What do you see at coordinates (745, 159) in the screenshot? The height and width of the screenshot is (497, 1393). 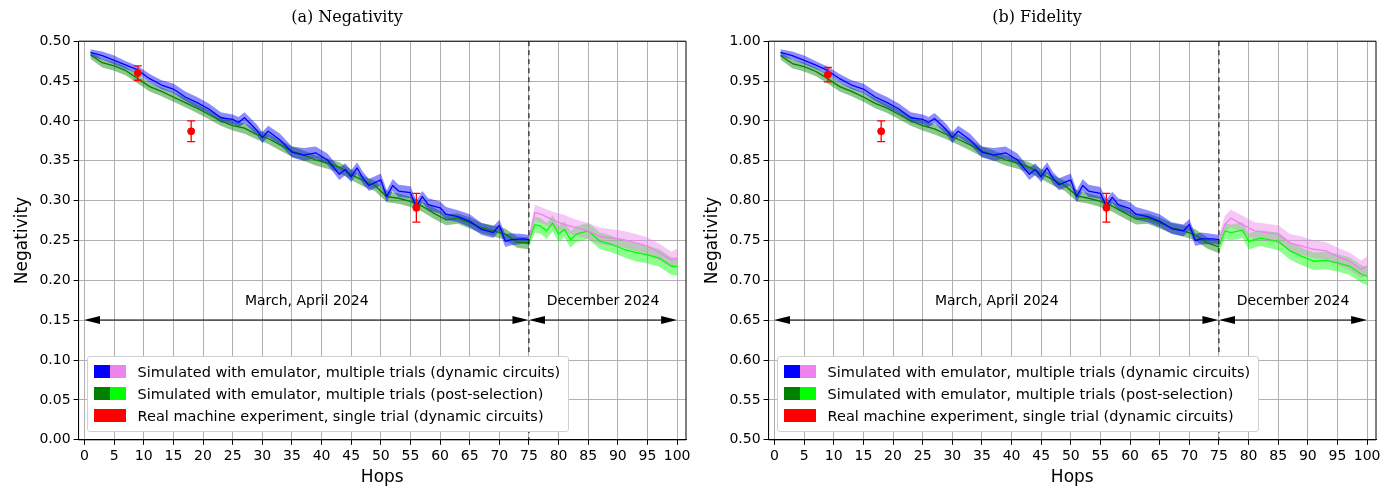 I see `y-tick-label: 0.85` at bounding box center [745, 159].